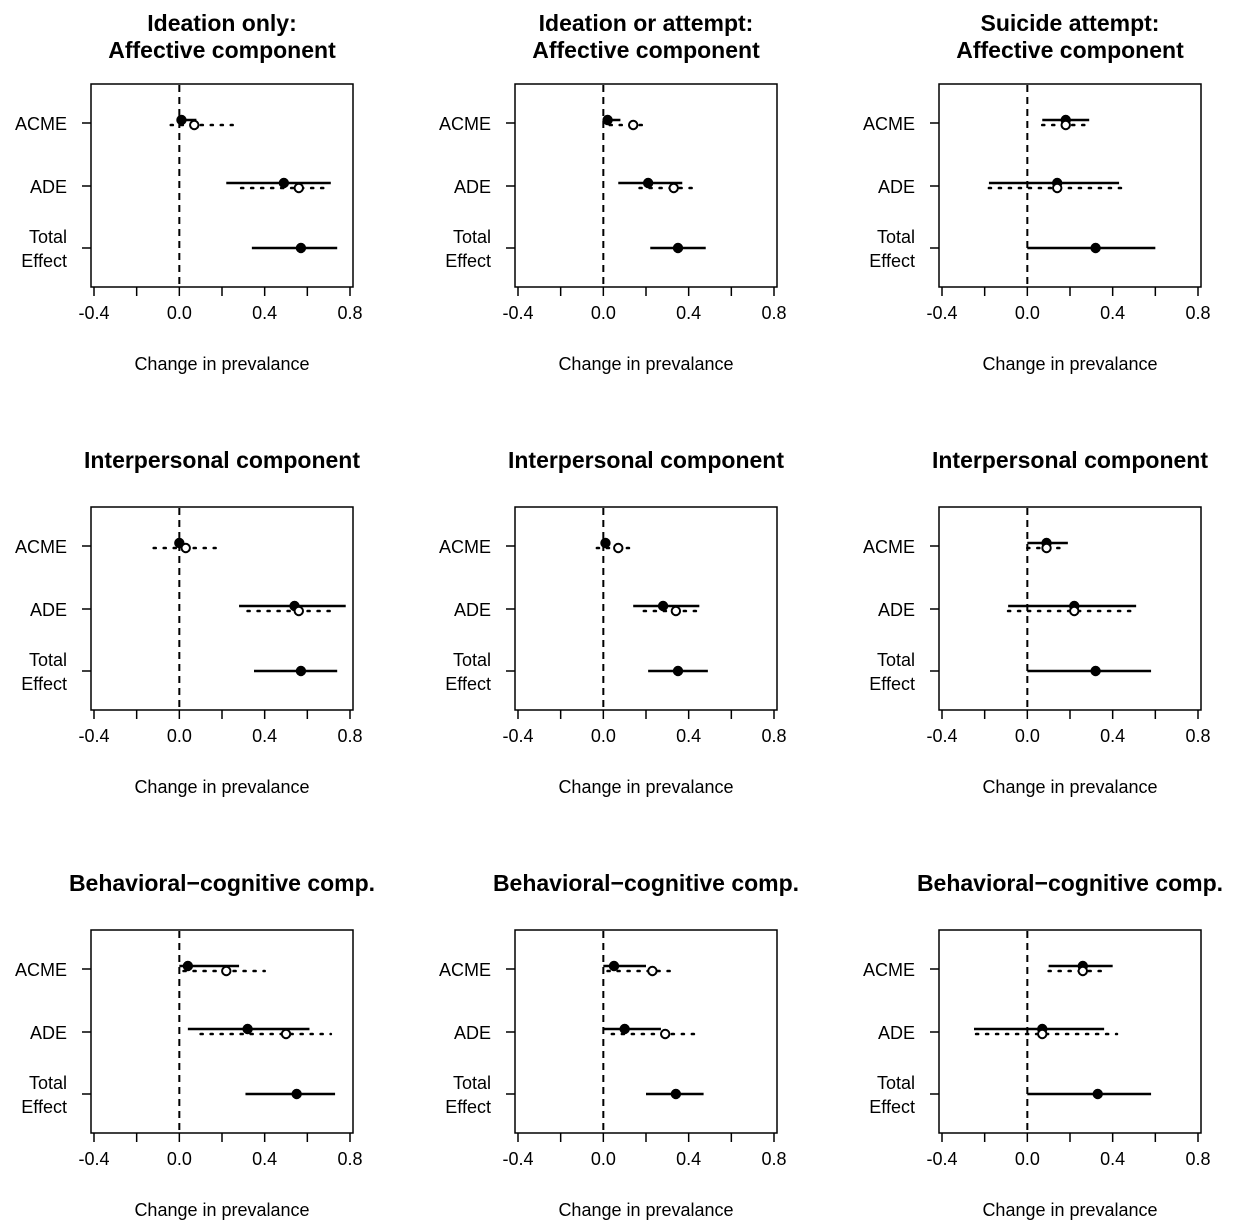  What do you see at coordinates (1070, 23) in the screenshot?
I see `panel-title: Suicide attempt:` at bounding box center [1070, 23].